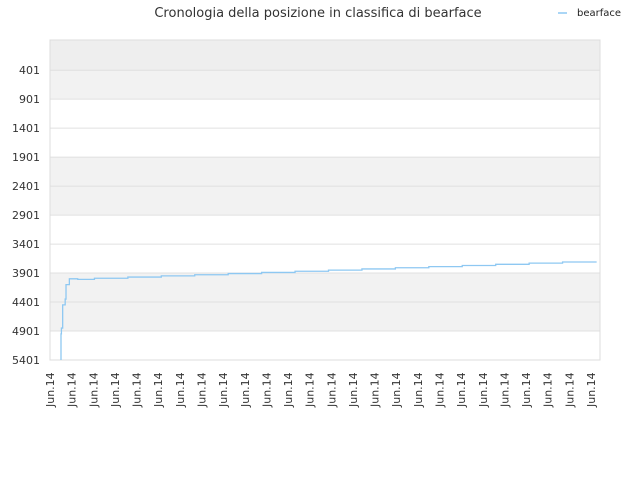 This screenshot has height=480, width=640. Describe the element at coordinates (26, 331) in the screenshot. I see `y-tick-label: 4901` at that location.